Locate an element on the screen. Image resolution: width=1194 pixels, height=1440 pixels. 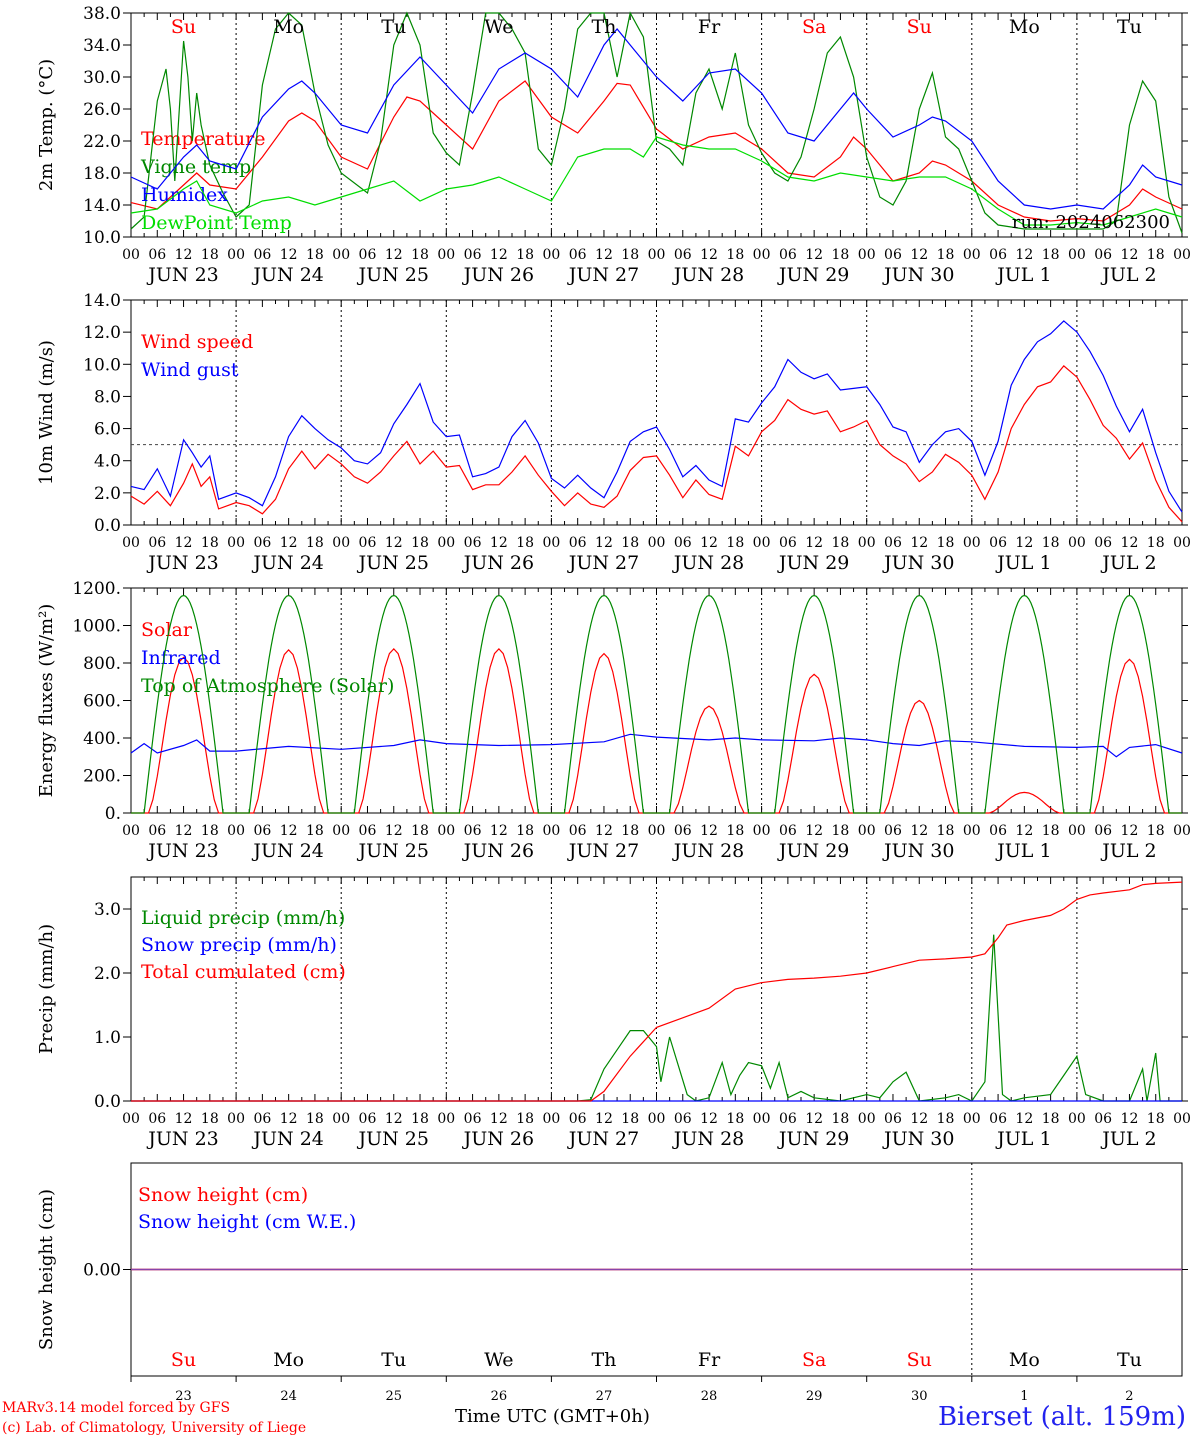
weekday-label-top: Th is located at coordinates (603, 27).